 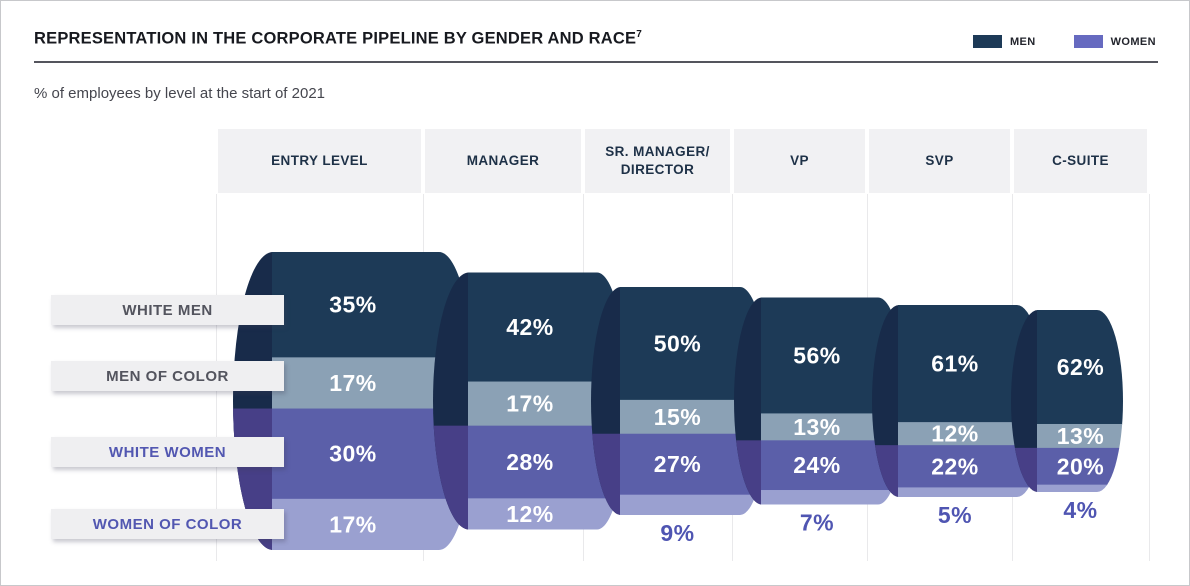 What do you see at coordinates (955, 364) in the screenshot?
I see `segment-value-label-svp-white-men: 61%` at bounding box center [955, 364].